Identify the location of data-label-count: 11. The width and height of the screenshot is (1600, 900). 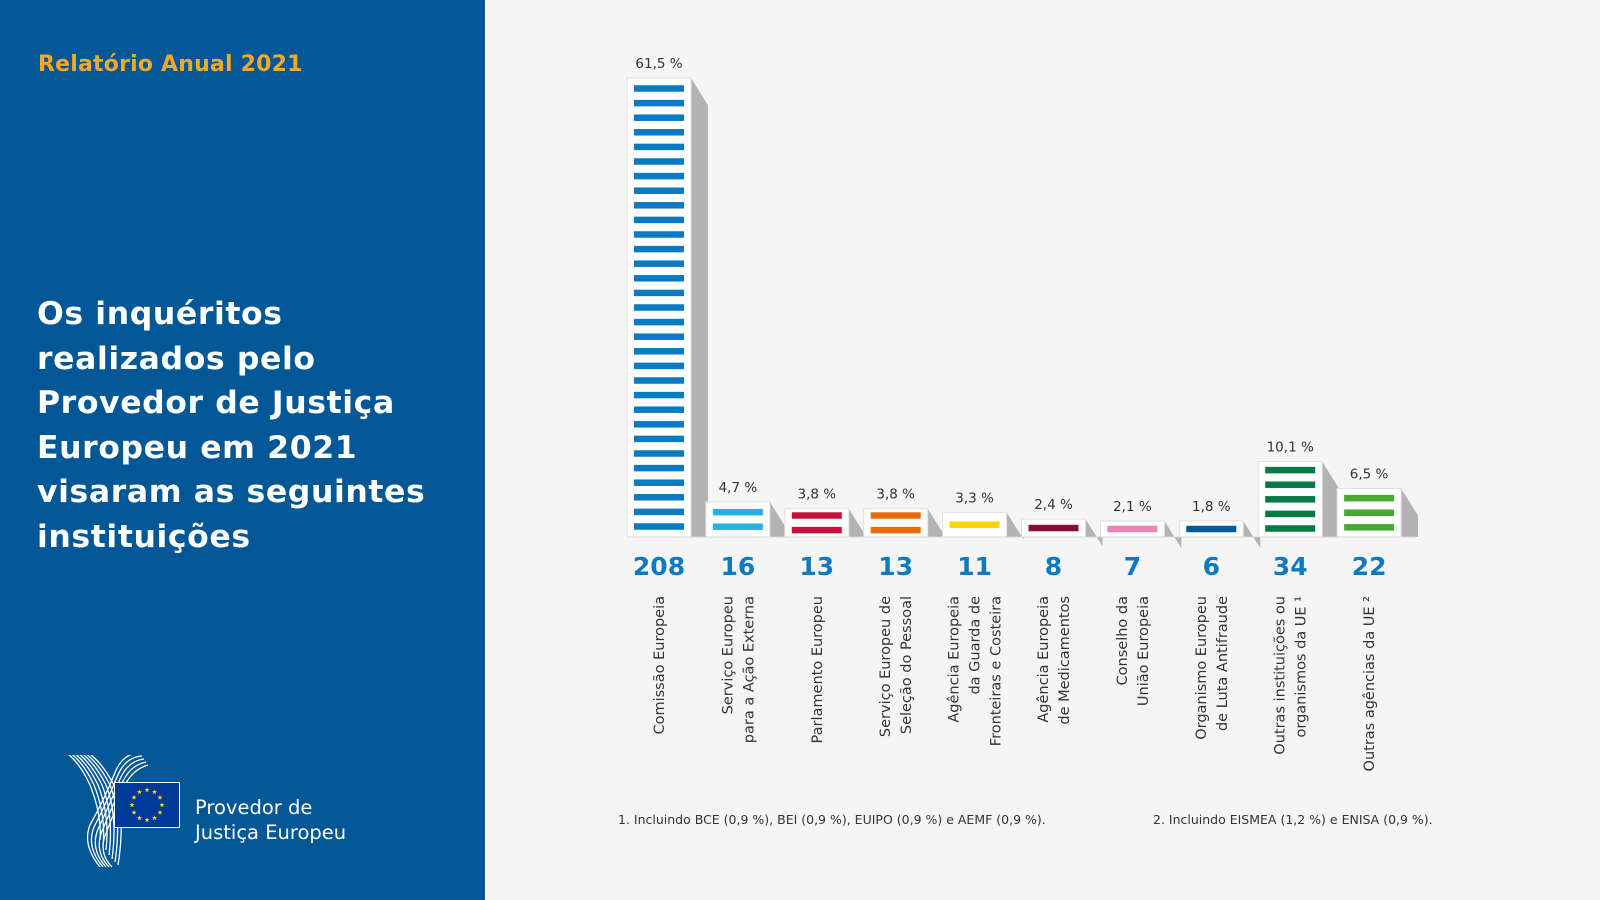
(974, 566).